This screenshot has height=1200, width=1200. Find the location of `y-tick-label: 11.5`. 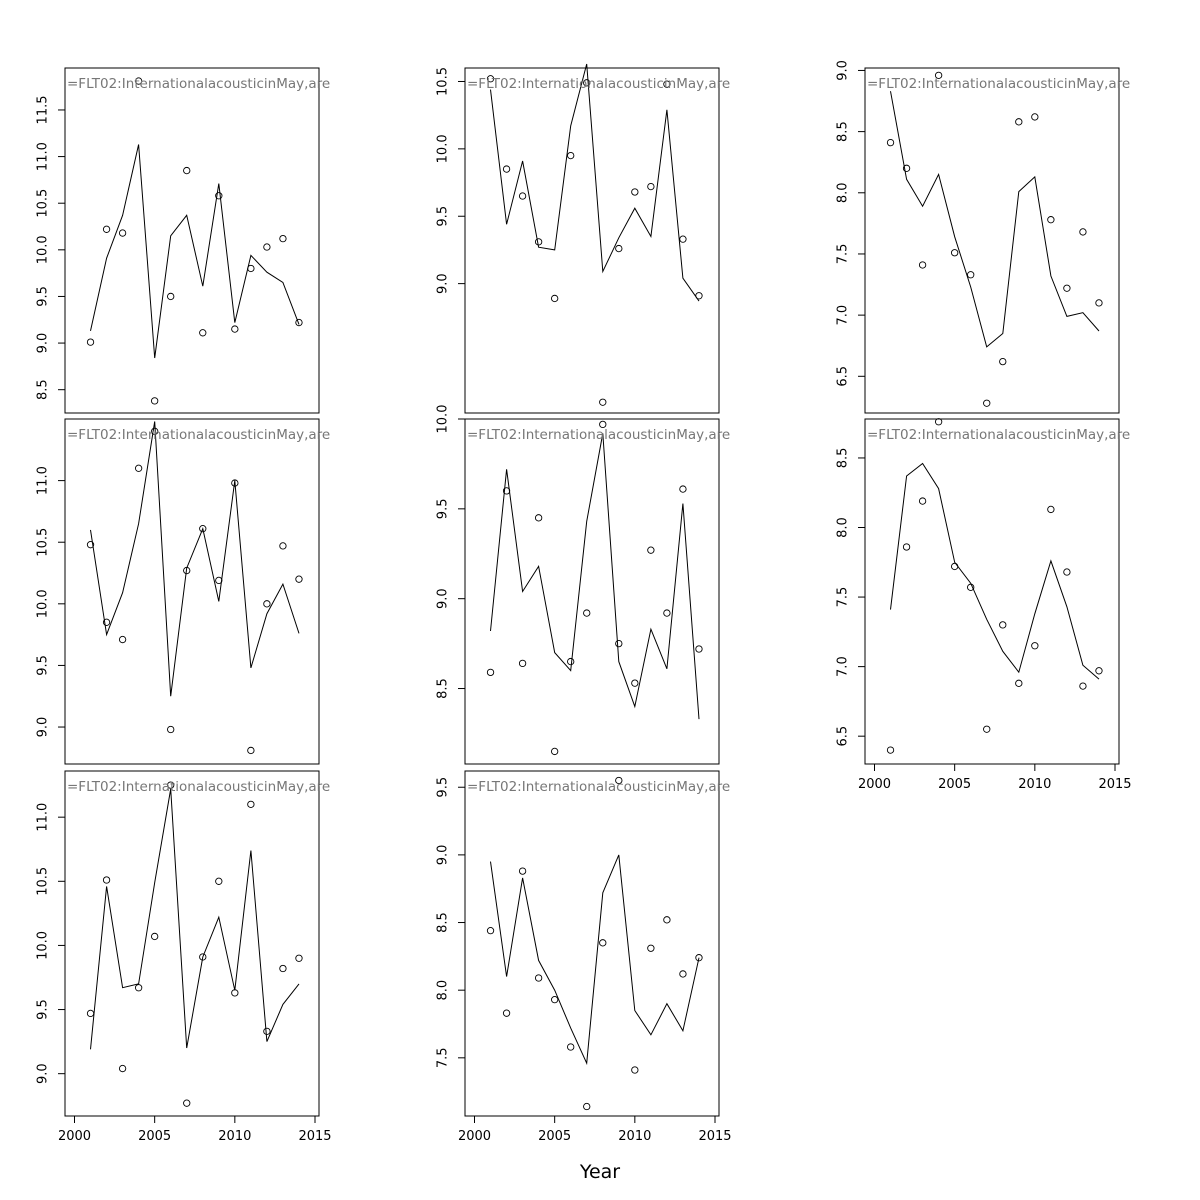

y-tick-label: 11.5 is located at coordinates (43, 109).